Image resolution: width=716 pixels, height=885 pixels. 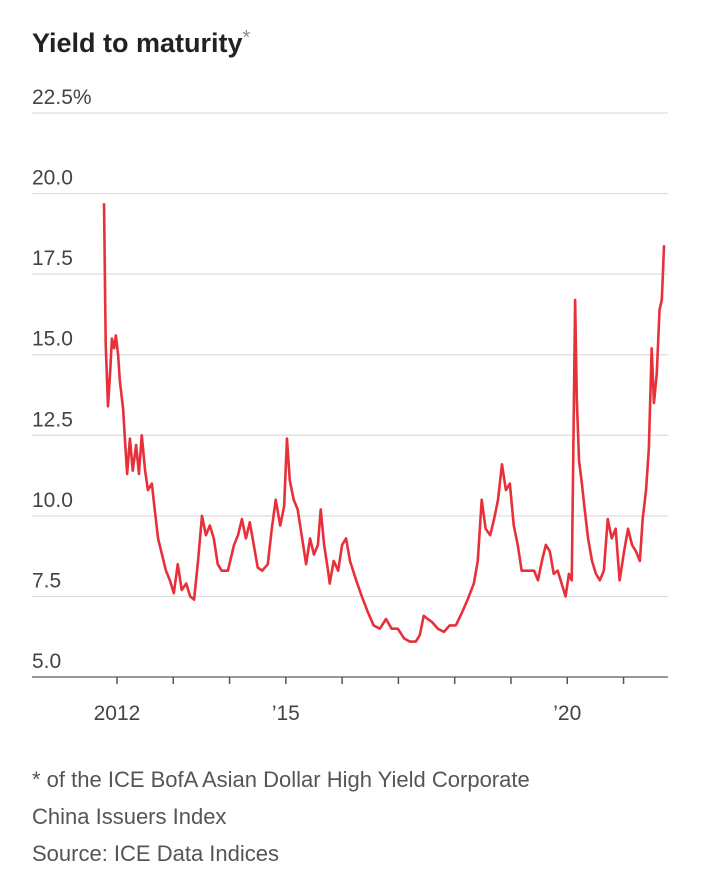 I want to click on x-tick-label: 2012, so click(x=117, y=713).